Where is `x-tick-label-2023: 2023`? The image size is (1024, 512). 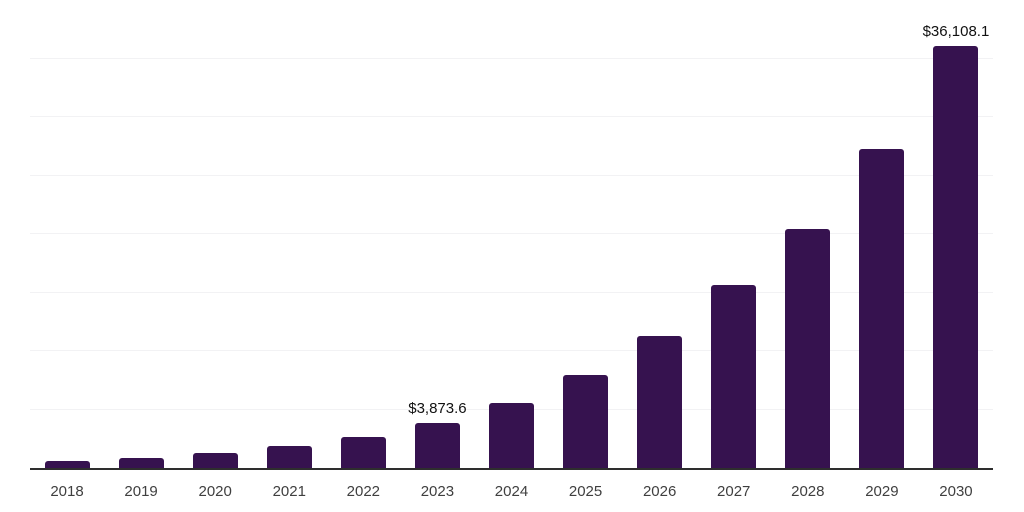
x-tick-label-2023: 2023 is located at coordinates (437, 491).